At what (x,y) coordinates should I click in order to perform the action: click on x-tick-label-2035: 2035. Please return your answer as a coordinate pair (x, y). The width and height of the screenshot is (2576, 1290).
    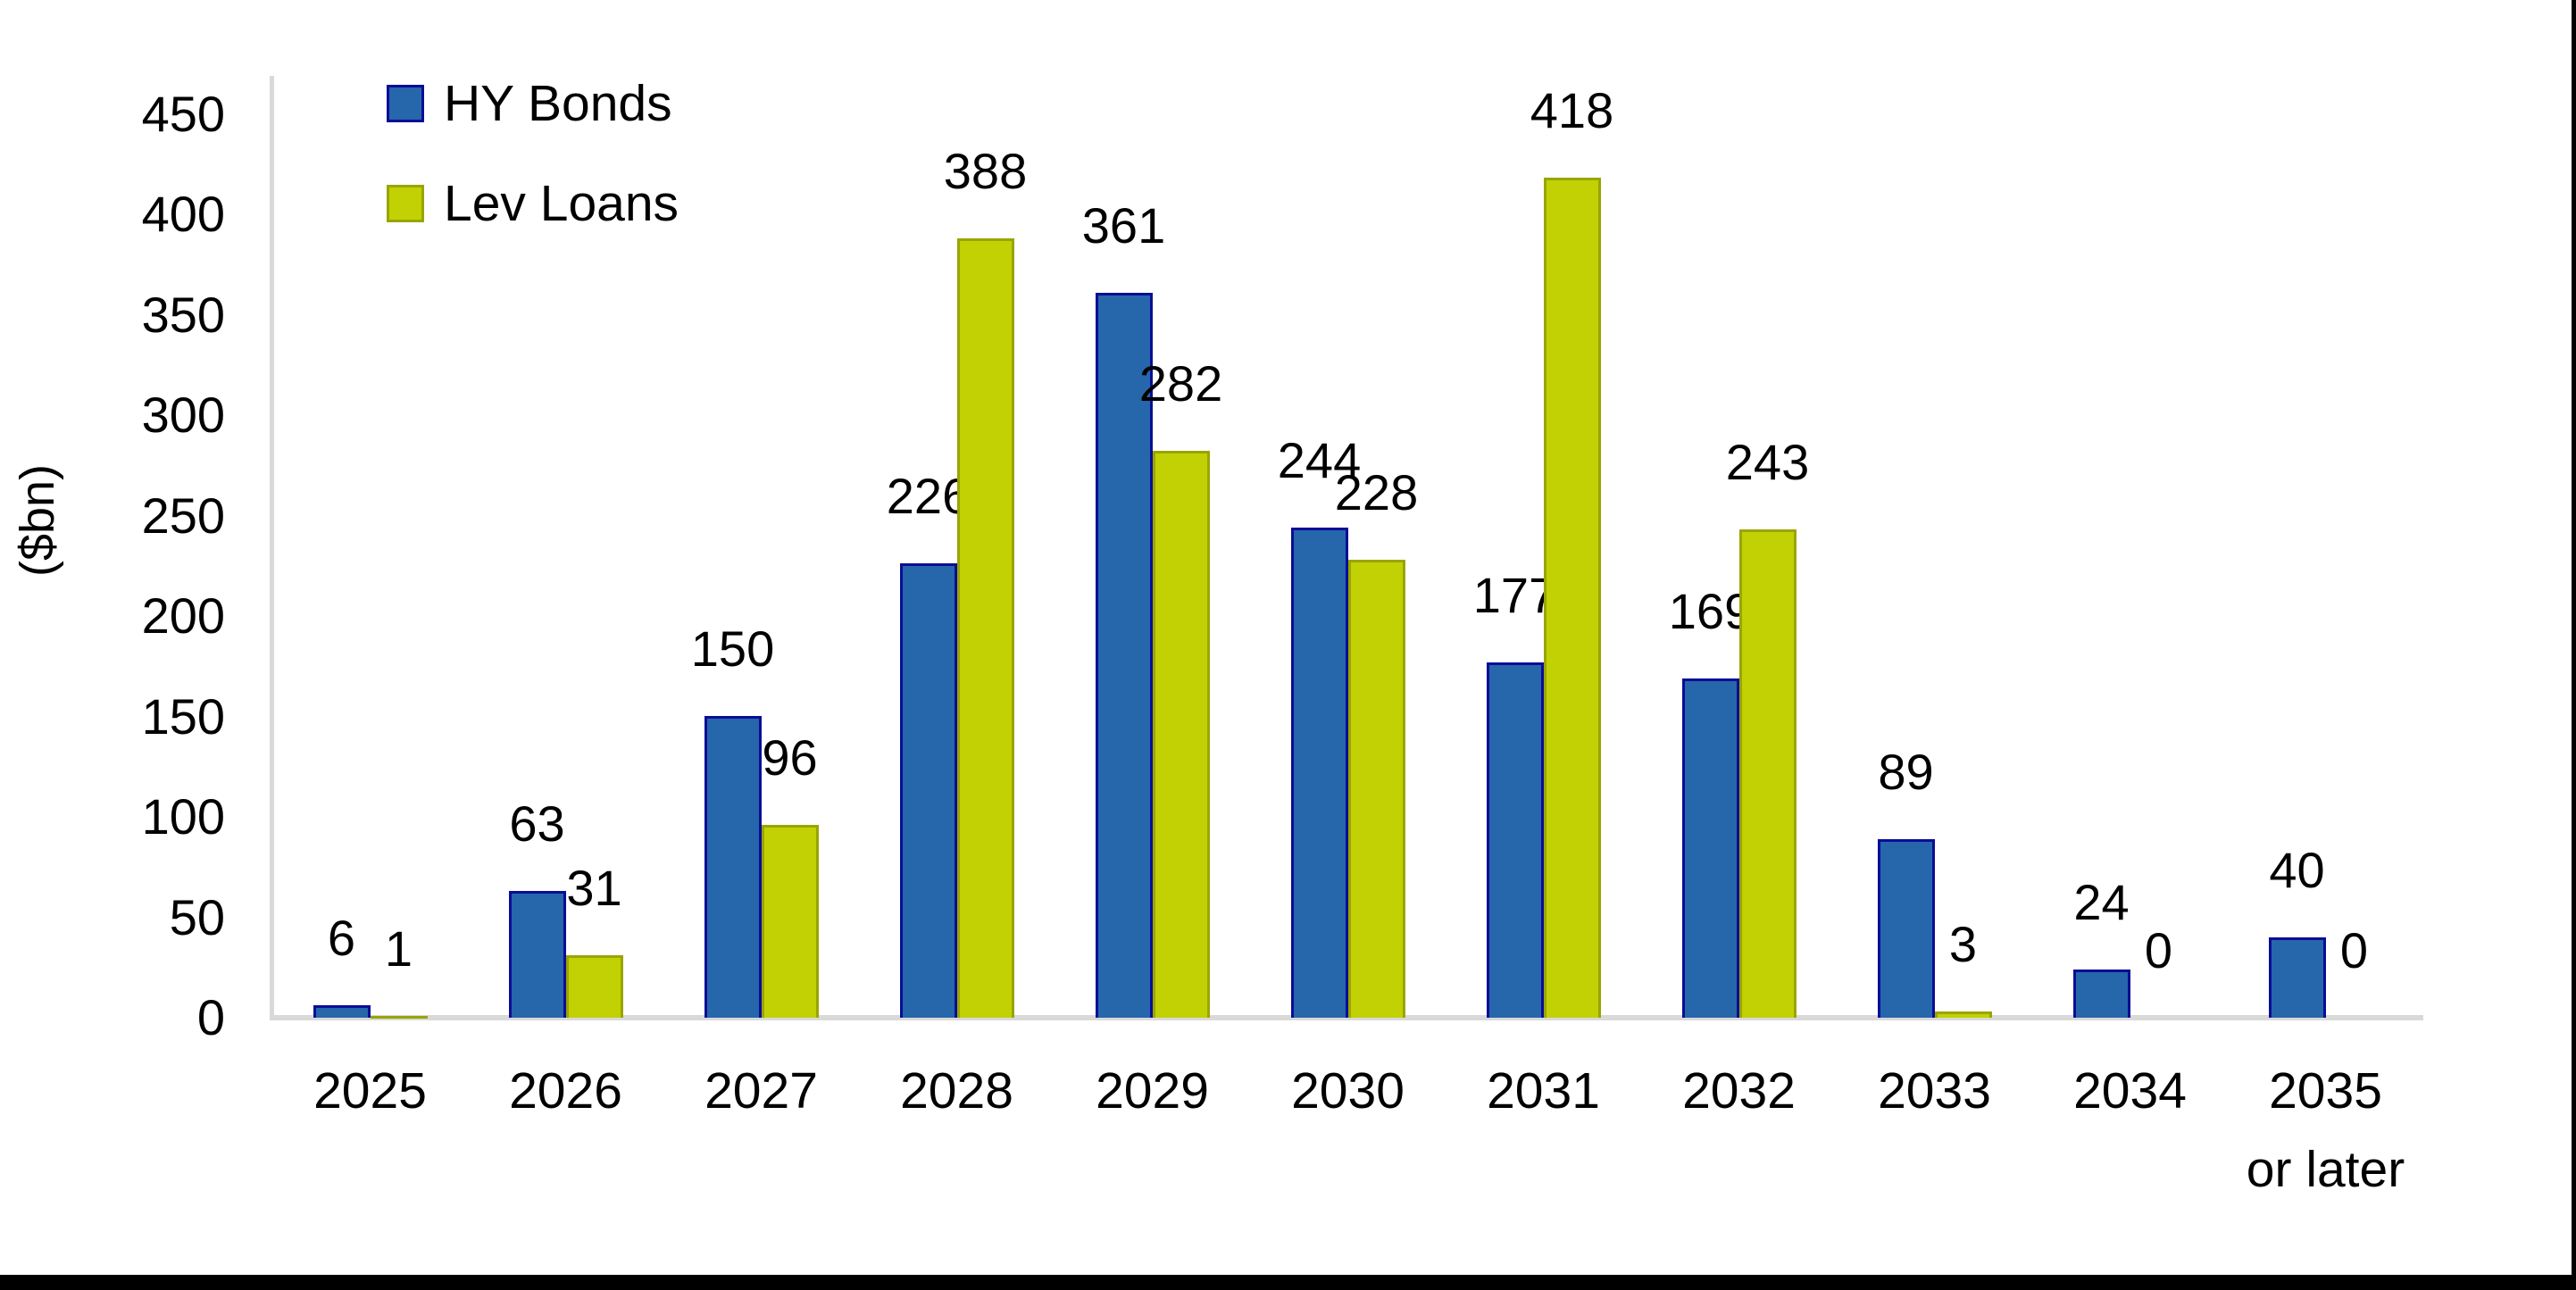
    Looking at the image, I should click on (2325, 1090).